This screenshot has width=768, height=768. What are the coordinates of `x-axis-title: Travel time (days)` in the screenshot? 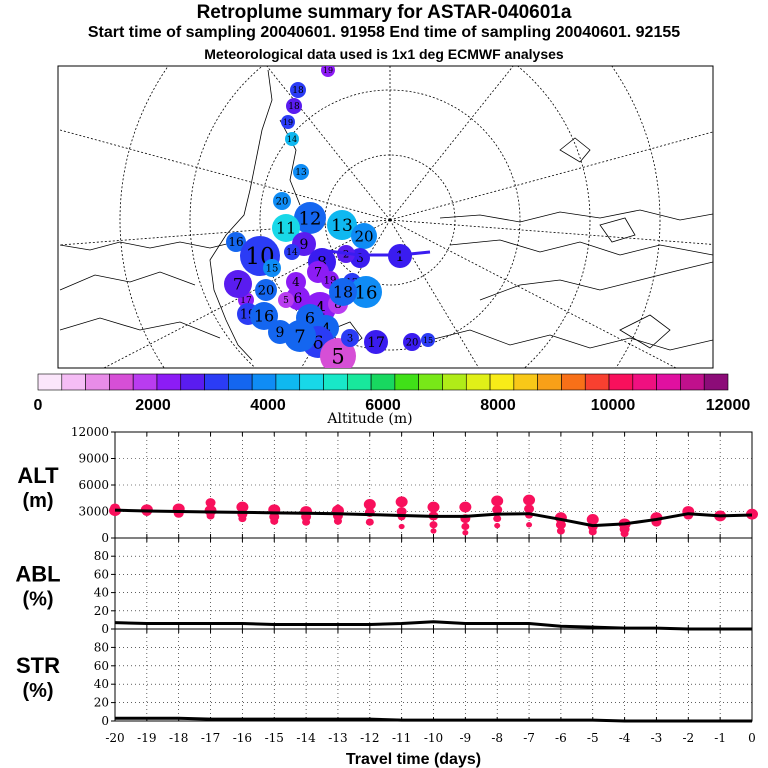 It's located at (413, 759).